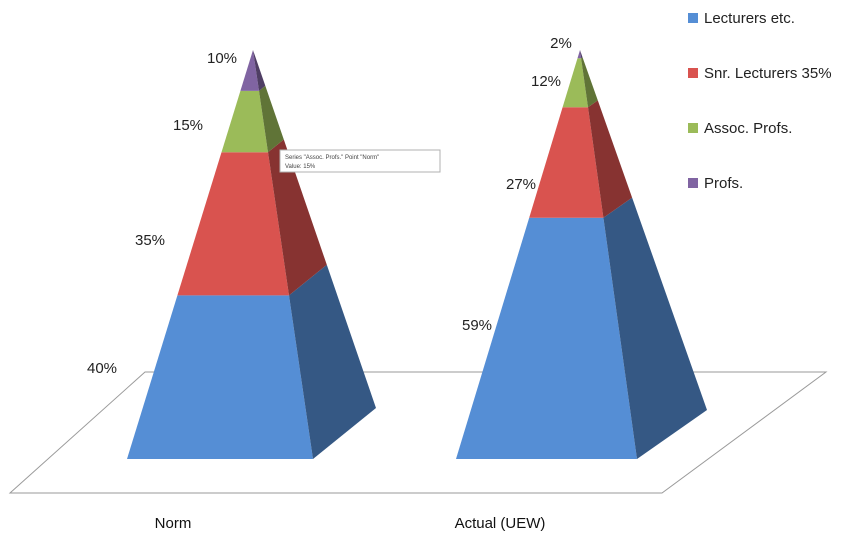  I want to click on tooltip-box, so click(360, 161).